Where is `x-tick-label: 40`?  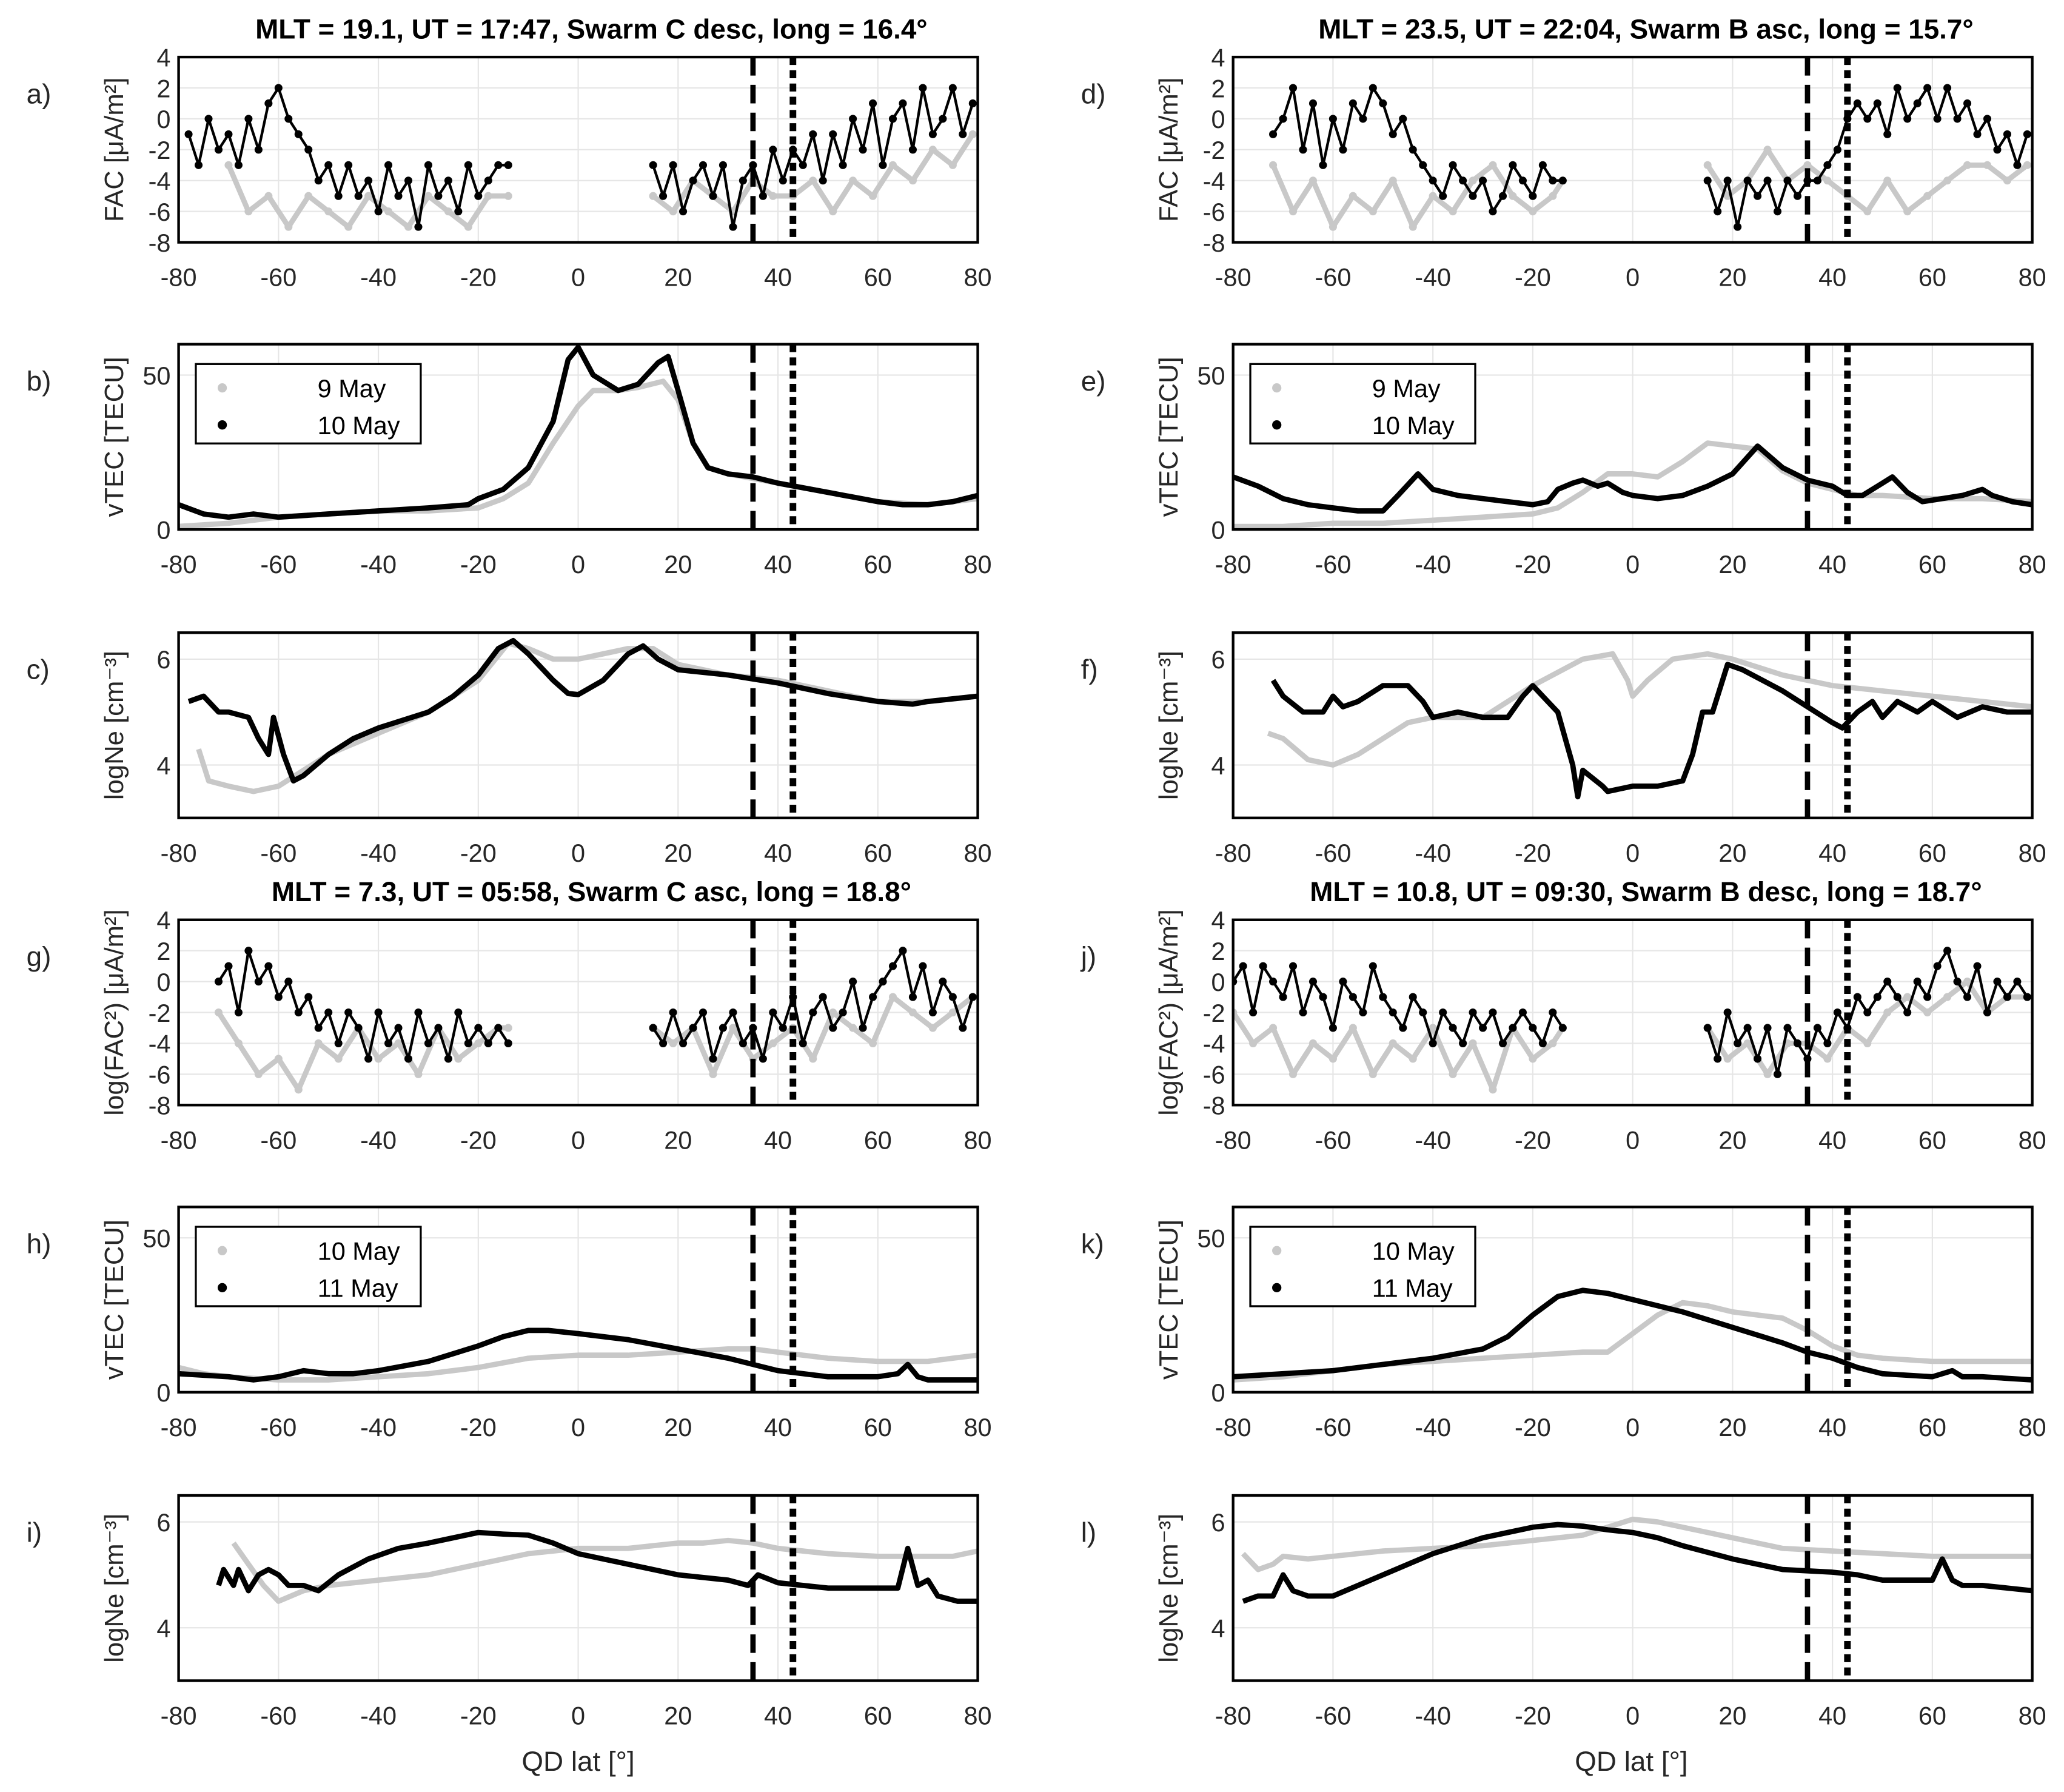
x-tick-label: 40 is located at coordinates (1832, 1716).